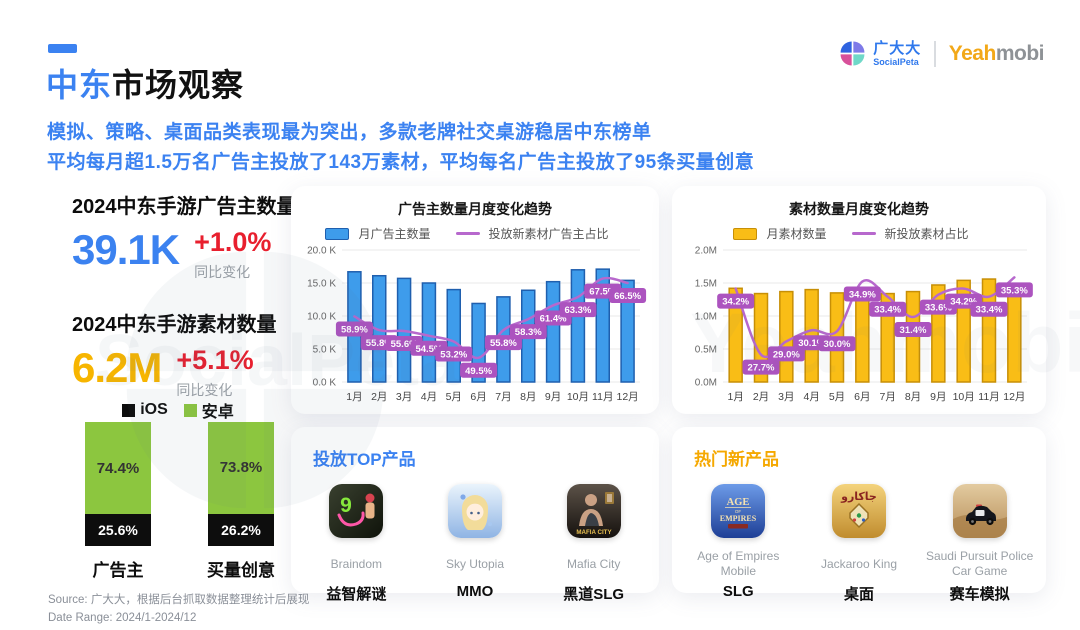 The height and width of the screenshot is (630, 1080). Describe the element at coordinates (706, 350) in the screenshot. I see `svg-text: 0.5M` at that location.